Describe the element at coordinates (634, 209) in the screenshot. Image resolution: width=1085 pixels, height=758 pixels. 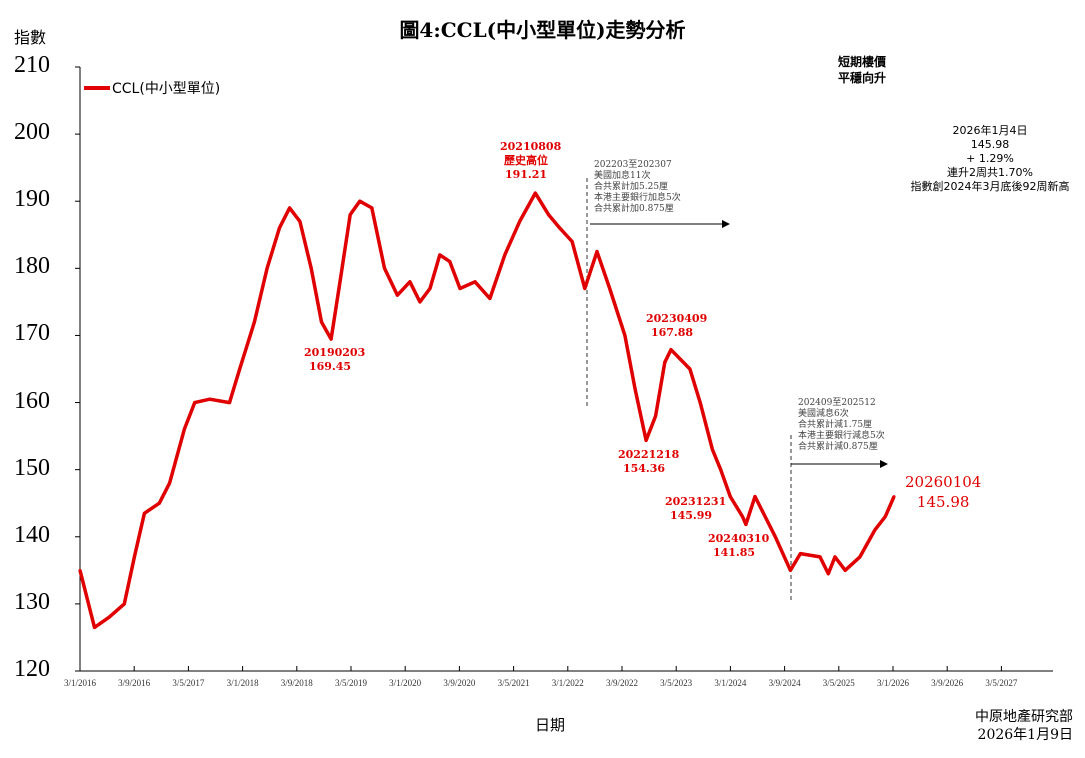
I see `note-line: 合共累計加0.875厘` at that location.